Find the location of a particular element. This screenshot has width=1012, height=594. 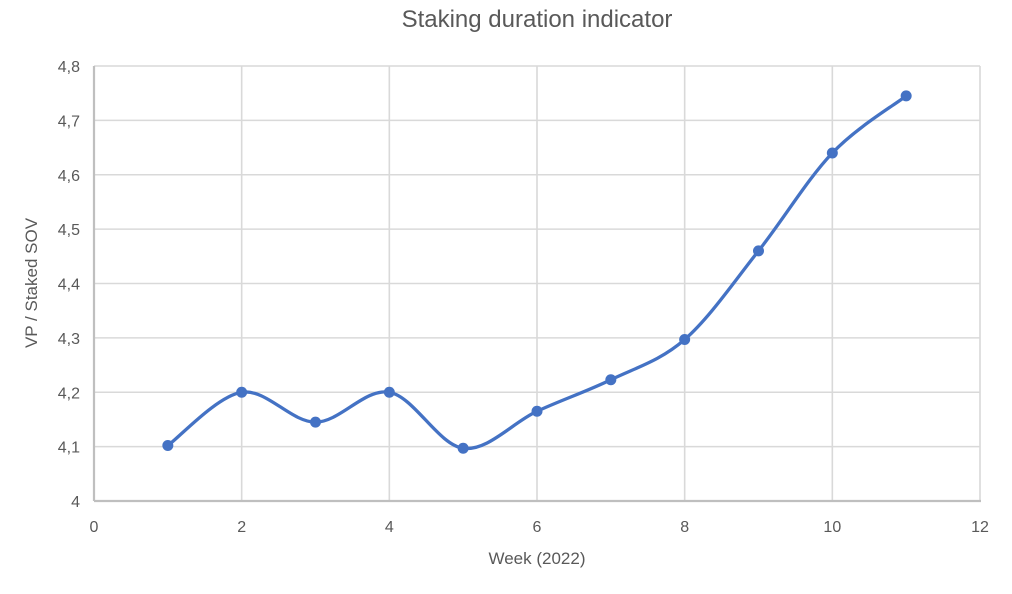

x-axis-title: Week (2022) is located at coordinates (537, 558).